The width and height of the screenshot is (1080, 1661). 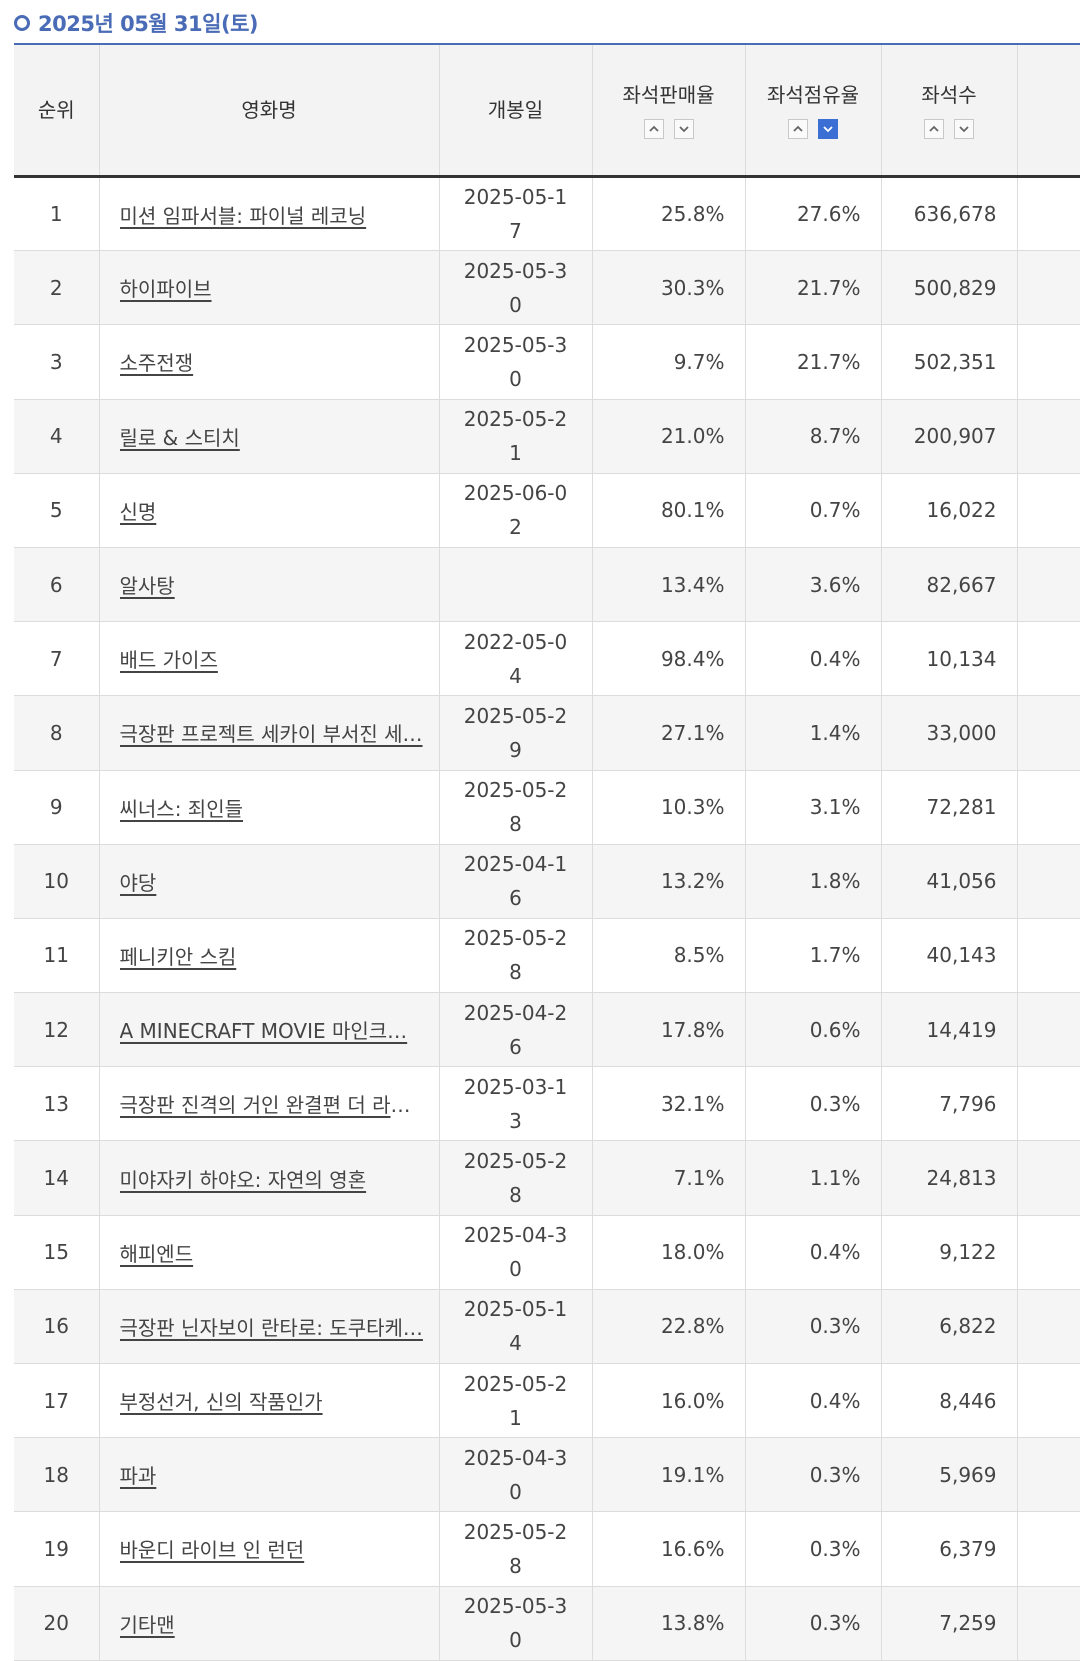 What do you see at coordinates (57, 1030) in the screenshot?
I see `rank-cell: 12` at bounding box center [57, 1030].